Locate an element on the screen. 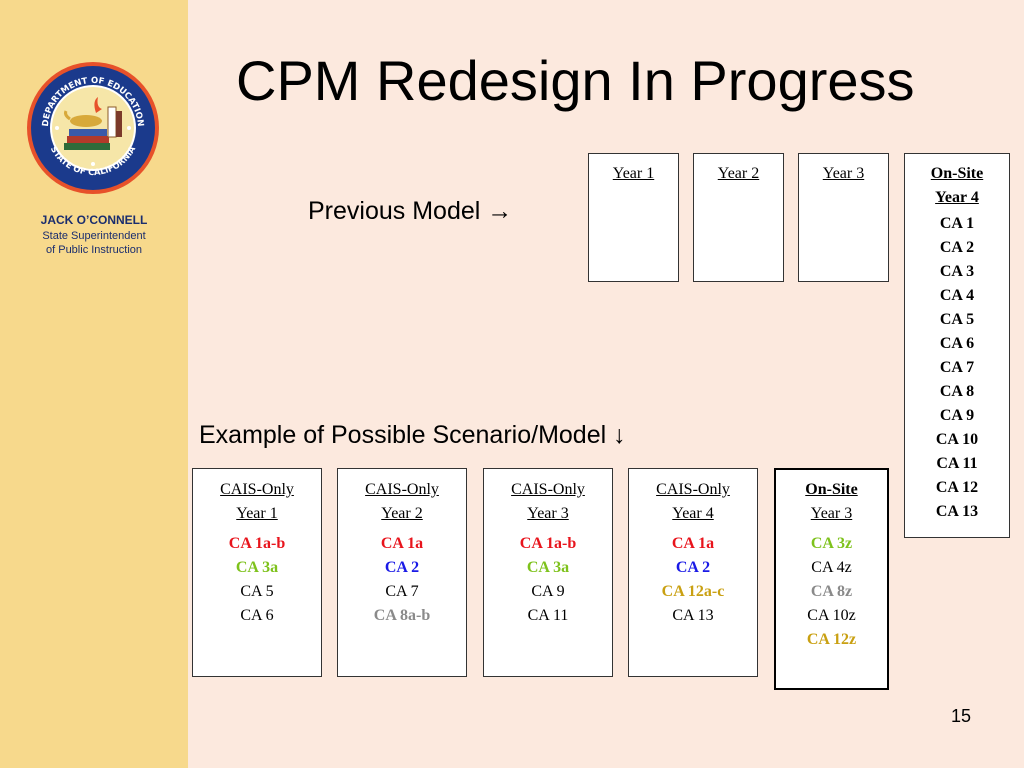  previous-model-year-3-box: Year 3 is located at coordinates (843, 217).